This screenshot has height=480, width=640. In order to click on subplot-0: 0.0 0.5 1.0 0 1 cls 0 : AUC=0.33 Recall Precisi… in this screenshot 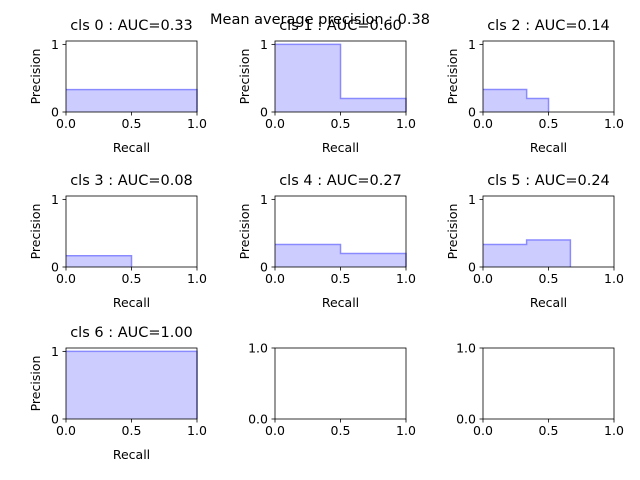, I will do `click(117, 86)`.